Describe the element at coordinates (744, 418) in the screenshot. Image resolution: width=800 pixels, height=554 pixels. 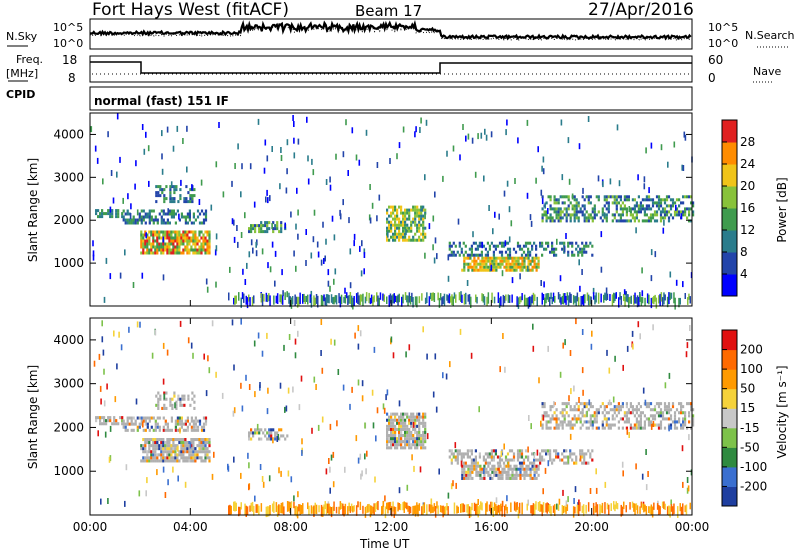
I see `velocity-colorbar: 200 100 50 15 -15 -50 -100 -200` at that location.